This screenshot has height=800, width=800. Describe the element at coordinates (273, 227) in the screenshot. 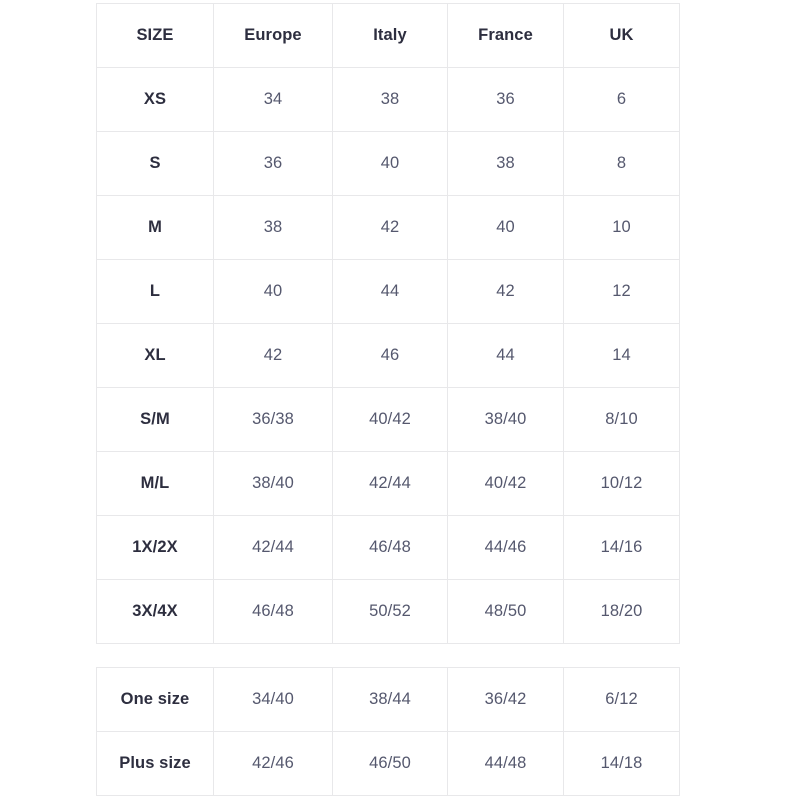

I see `cell-europe: 38` at that location.